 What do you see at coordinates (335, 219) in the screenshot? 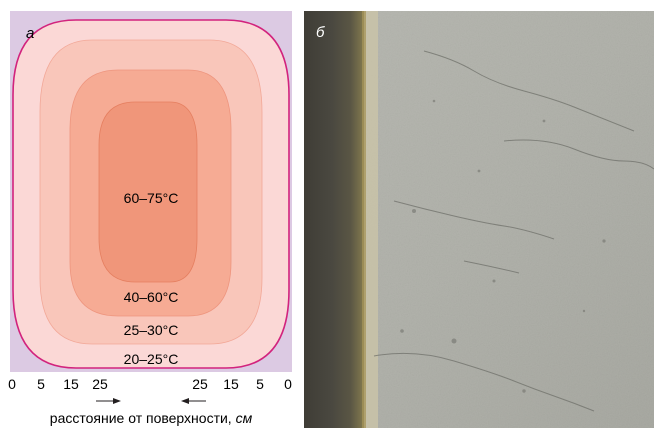
I see `wall-edge-shadow` at bounding box center [335, 219].